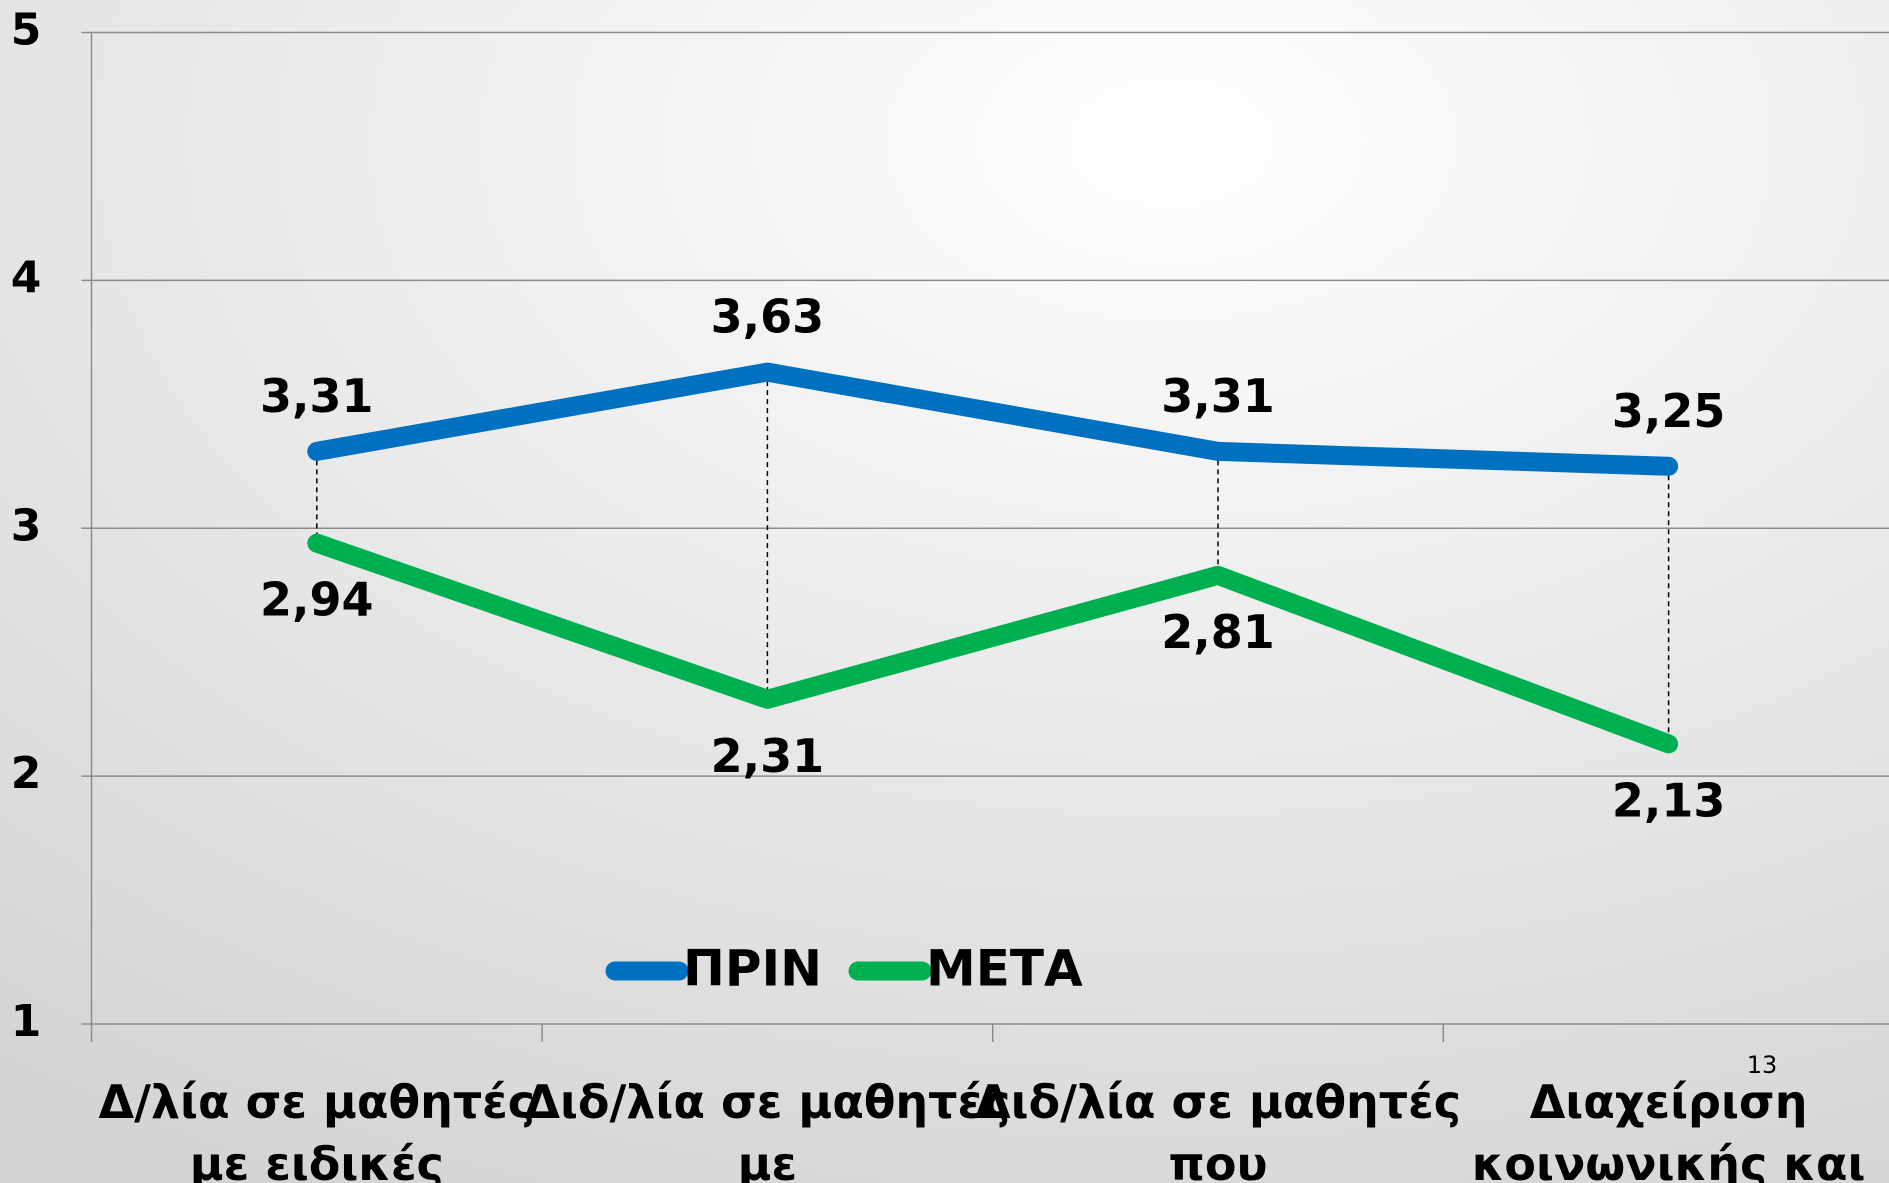 The width and height of the screenshot is (1889, 1183). What do you see at coordinates (1762, 1065) in the screenshot?
I see `slide-number: 13` at bounding box center [1762, 1065].